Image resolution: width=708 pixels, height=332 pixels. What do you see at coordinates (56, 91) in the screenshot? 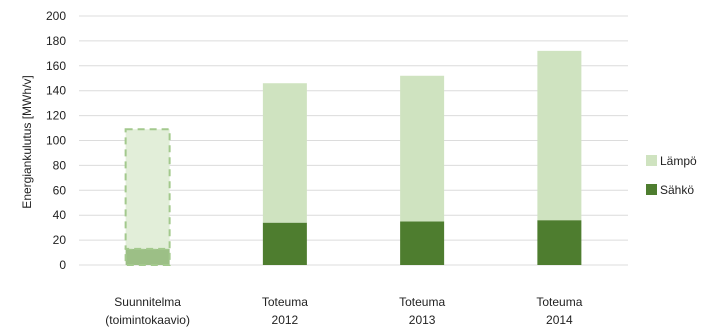
I see `y-tick-label: 140` at bounding box center [56, 91].